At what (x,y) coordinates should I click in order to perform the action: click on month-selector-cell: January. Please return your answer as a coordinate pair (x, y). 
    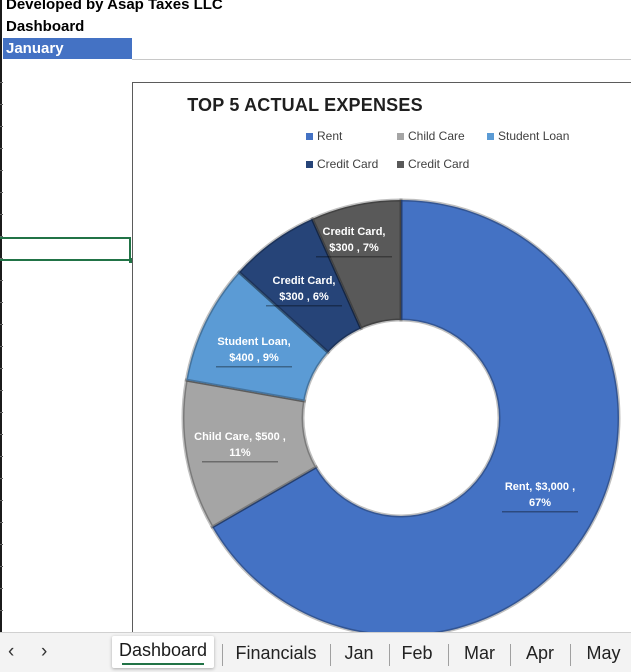
    Looking at the image, I should click on (67, 48).